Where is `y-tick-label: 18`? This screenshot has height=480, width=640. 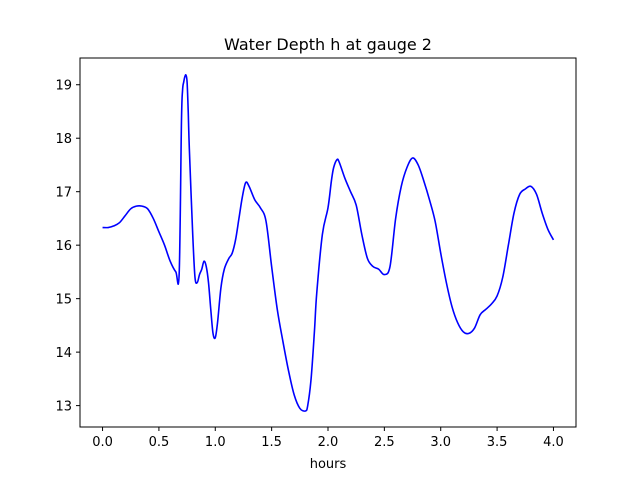 y-tick-label: 18 is located at coordinates (63, 139).